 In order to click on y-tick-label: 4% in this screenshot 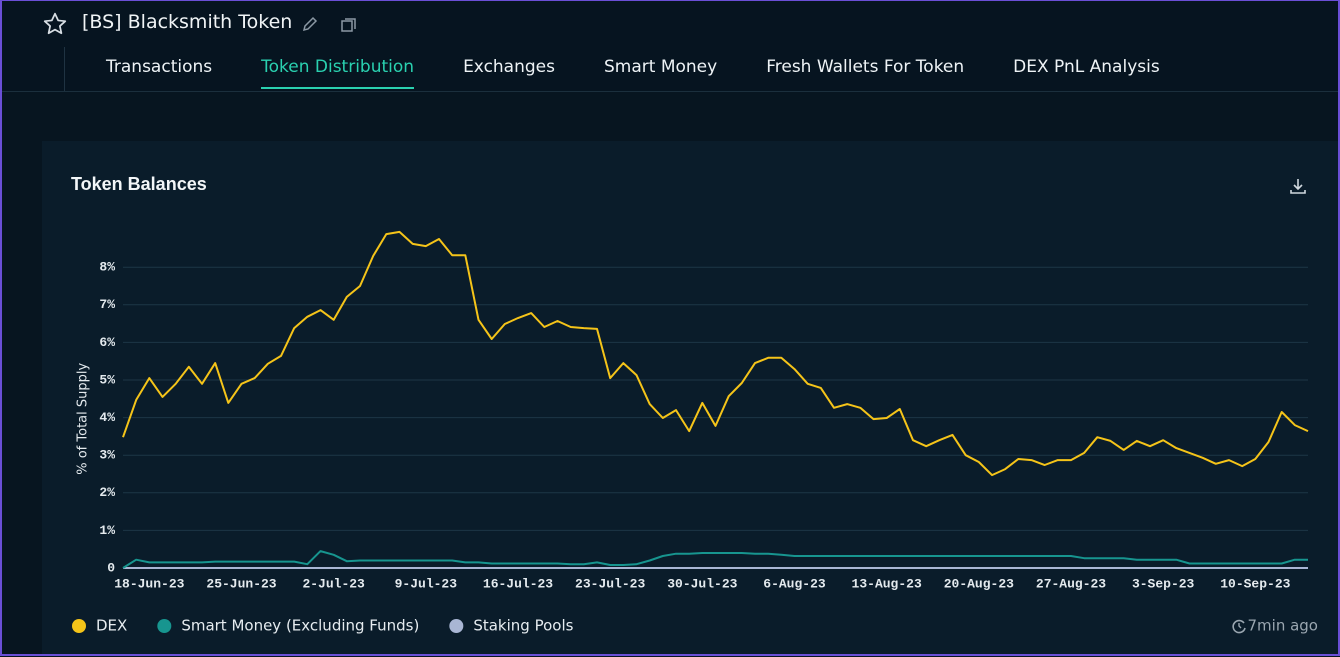, I will do `click(107, 417)`.